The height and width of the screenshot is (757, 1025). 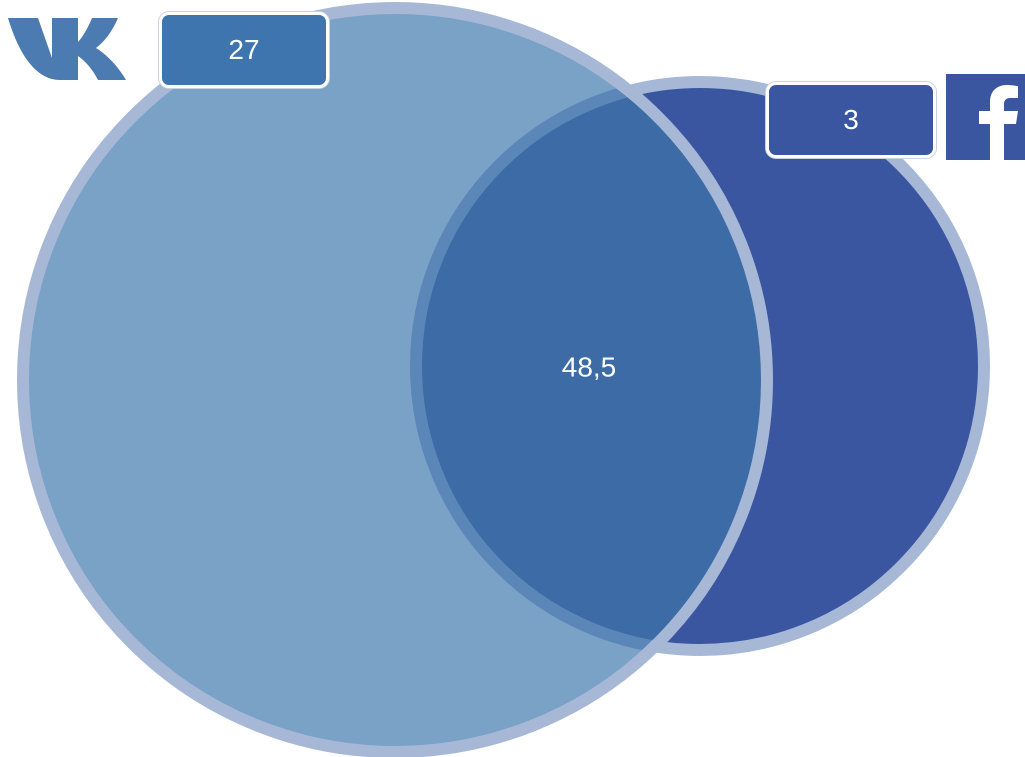 I want to click on vk-logo-icon, so click(x=67, y=49).